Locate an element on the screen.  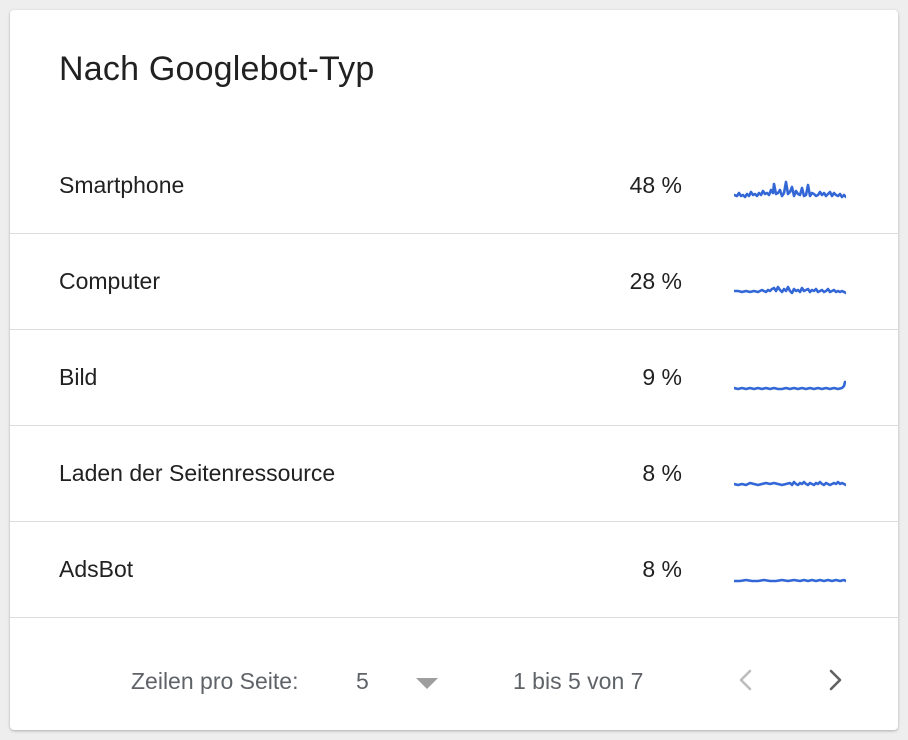
rows-per-page-value: 5 is located at coordinates (362, 681).